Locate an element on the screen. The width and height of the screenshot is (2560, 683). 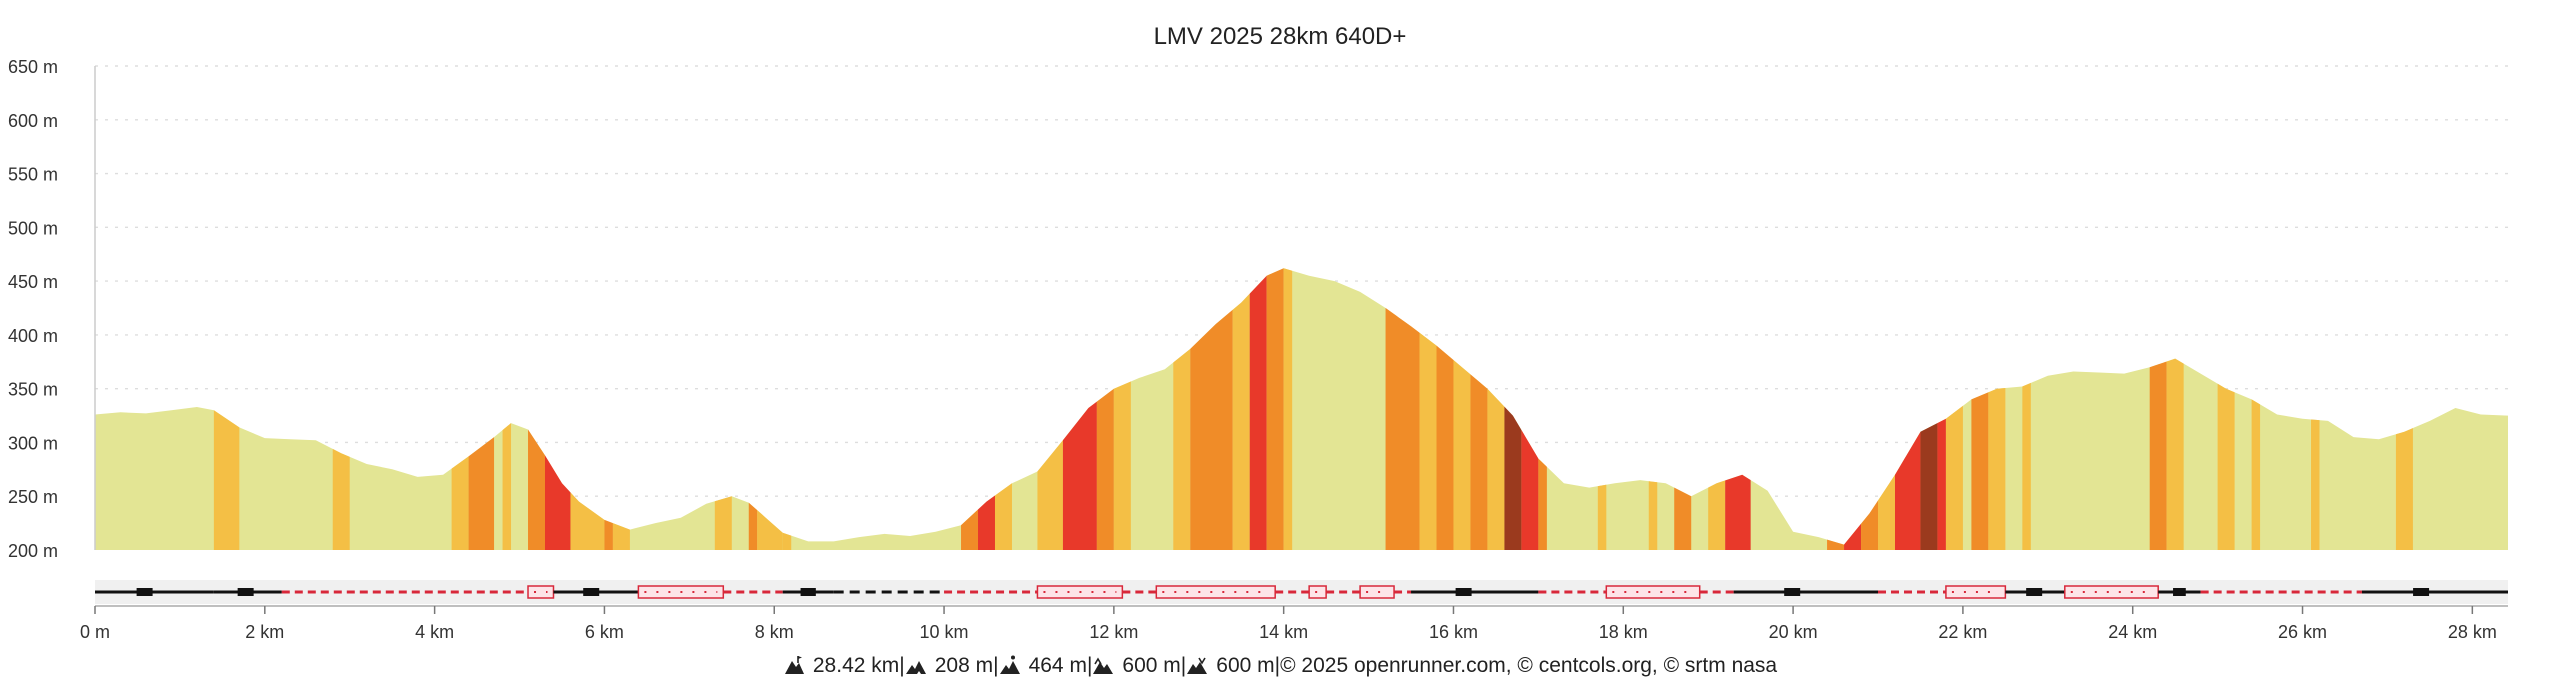
x-tick-label: 18 km is located at coordinates (1623, 632).